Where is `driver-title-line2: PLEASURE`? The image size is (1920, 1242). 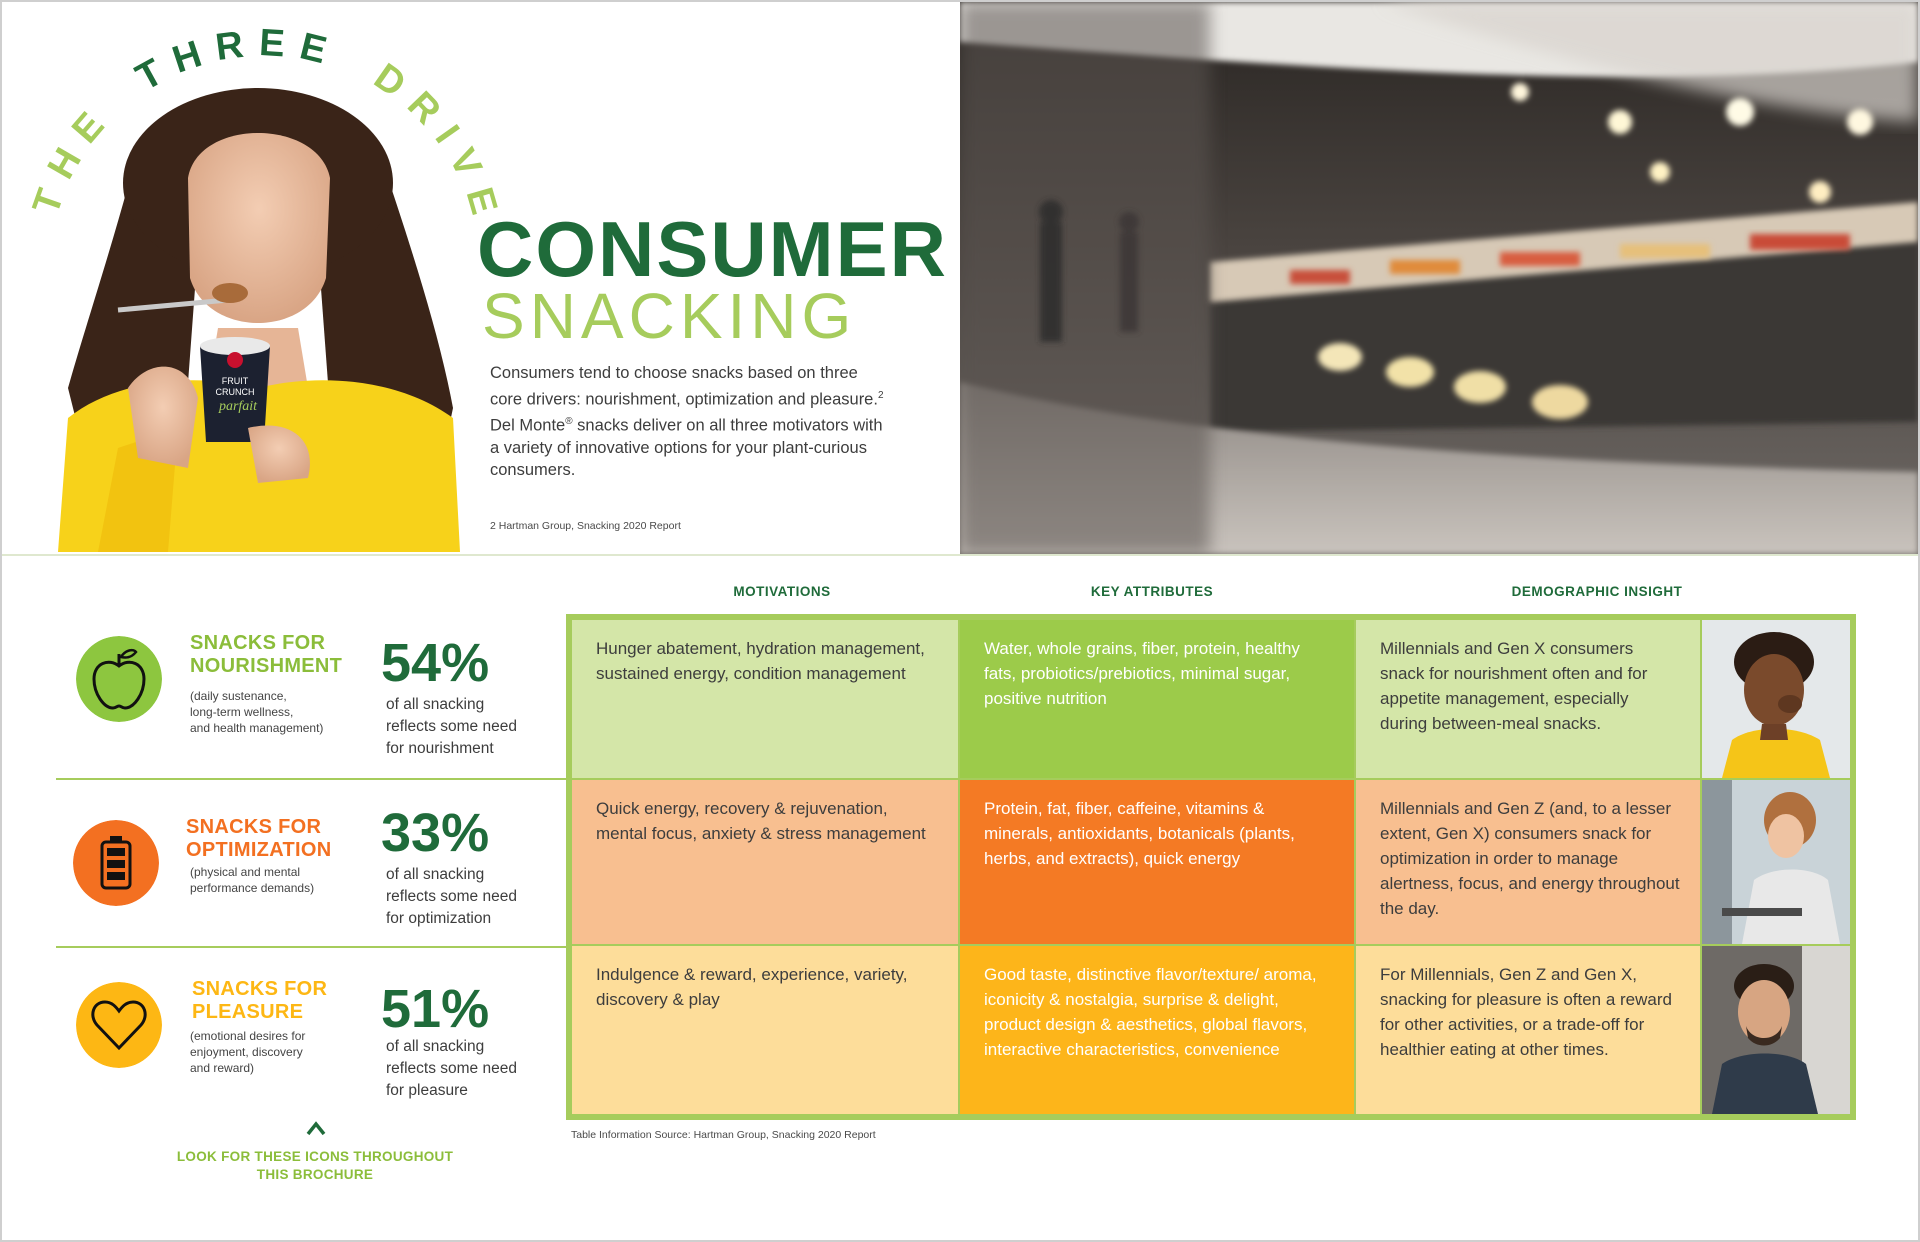 driver-title-line2: PLEASURE is located at coordinates (248, 1012).